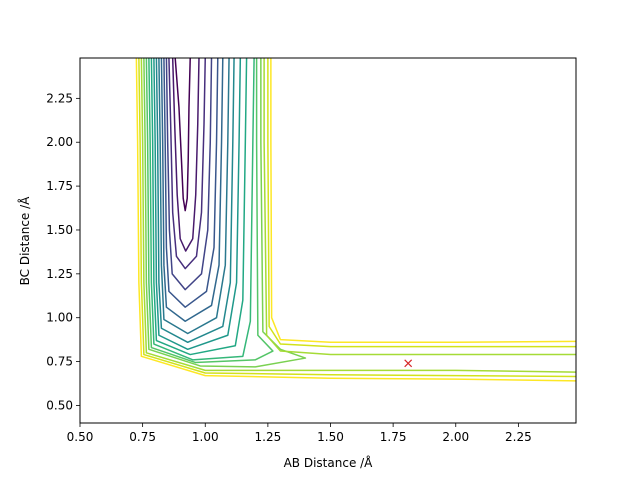 The height and width of the screenshot is (480, 640). I want to click on y-axis-label: BC Distance /Å, so click(24, 241).